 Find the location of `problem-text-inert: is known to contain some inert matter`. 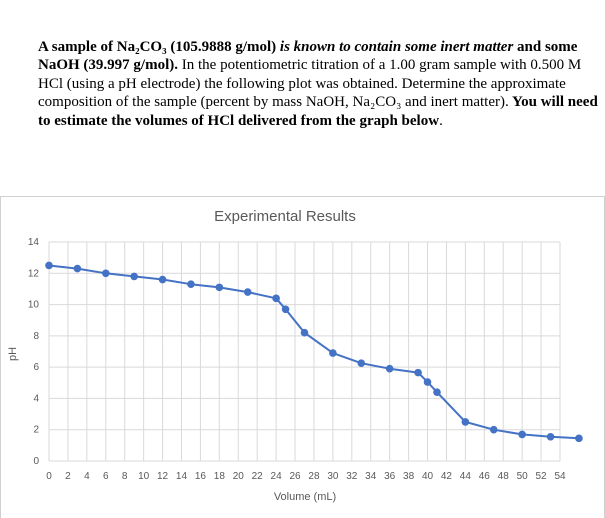

problem-text-inert: is known to contain some inert matter is located at coordinates (395, 47).